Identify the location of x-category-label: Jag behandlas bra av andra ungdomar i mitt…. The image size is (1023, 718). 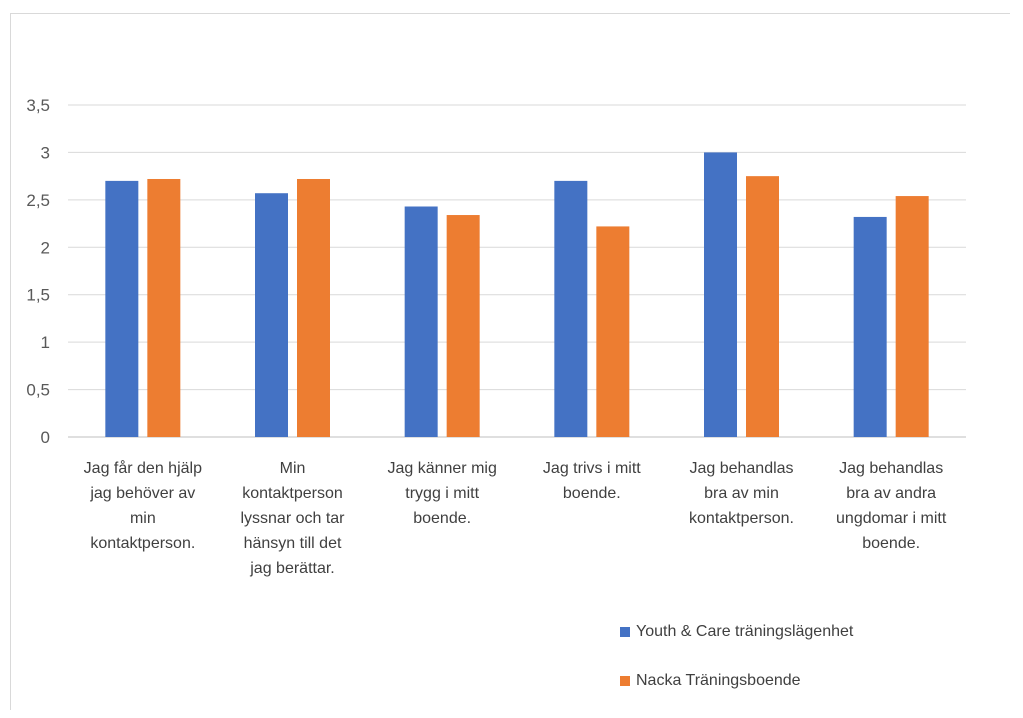
(891, 506).